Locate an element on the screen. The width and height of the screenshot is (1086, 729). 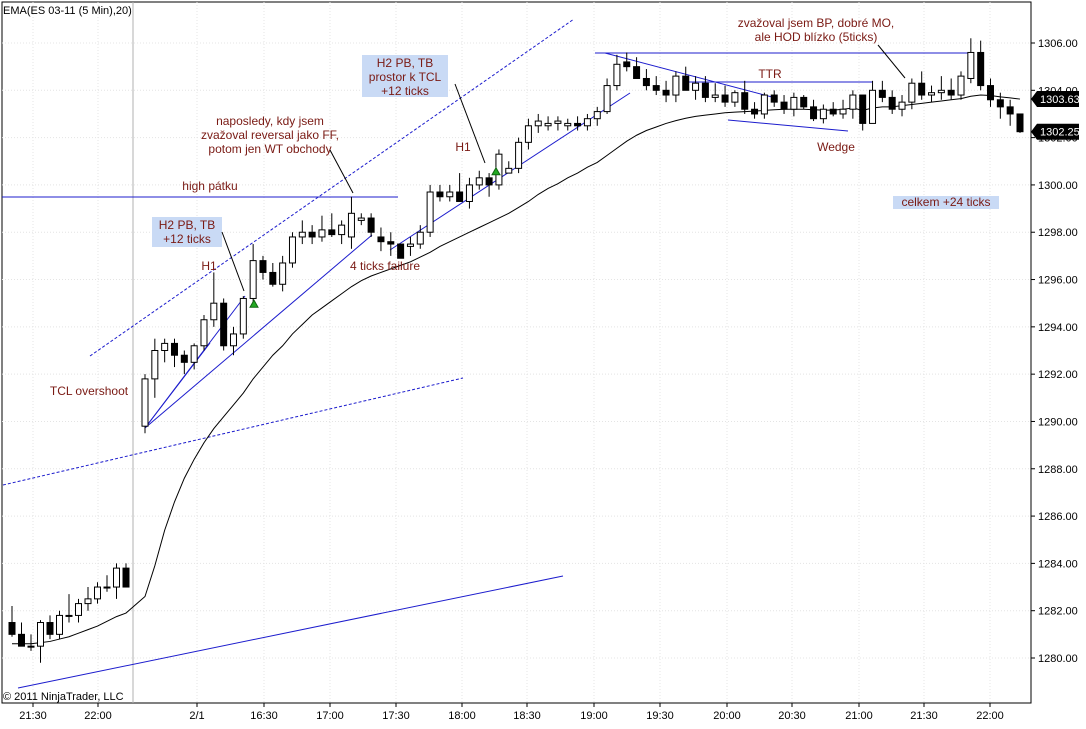
y-tick-label: 1296.00 is located at coordinates (1058, 281).